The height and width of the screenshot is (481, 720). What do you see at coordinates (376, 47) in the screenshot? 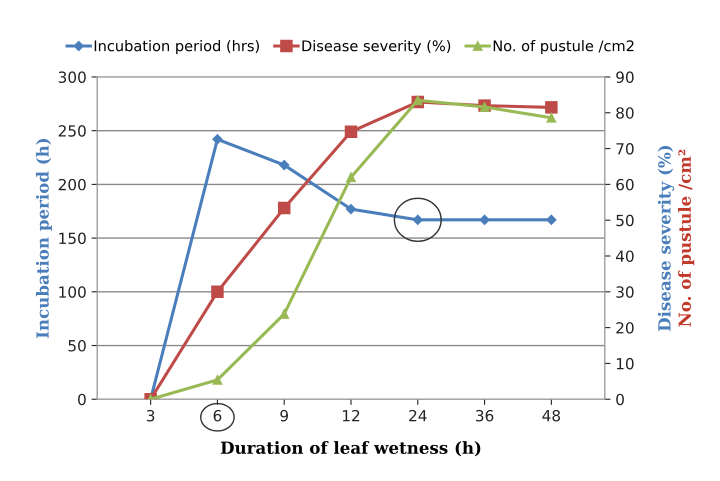
I see `legend-label: Disease severity (%)` at bounding box center [376, 47].